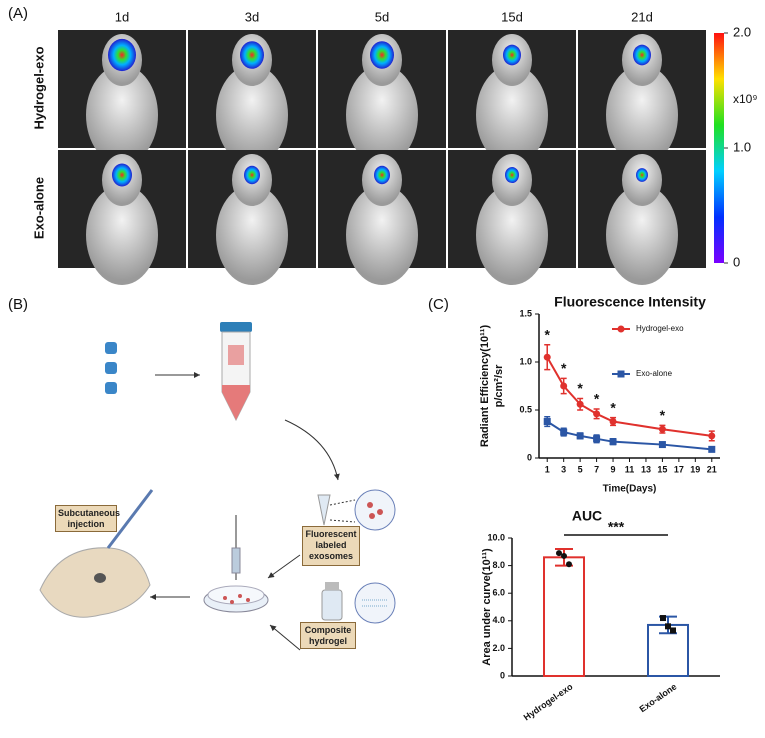  Describe the element at coordinates (548, 701) in the screenshot. I see `x-tick-label: Hydrogel-exo` at that location.